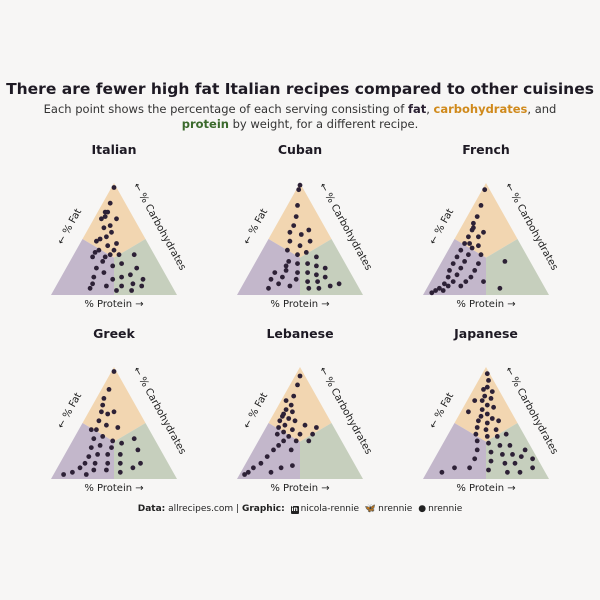 This screenshot has height=600, width=600. I want to click on subtitle-sep-1: ,, so click(430, 109).